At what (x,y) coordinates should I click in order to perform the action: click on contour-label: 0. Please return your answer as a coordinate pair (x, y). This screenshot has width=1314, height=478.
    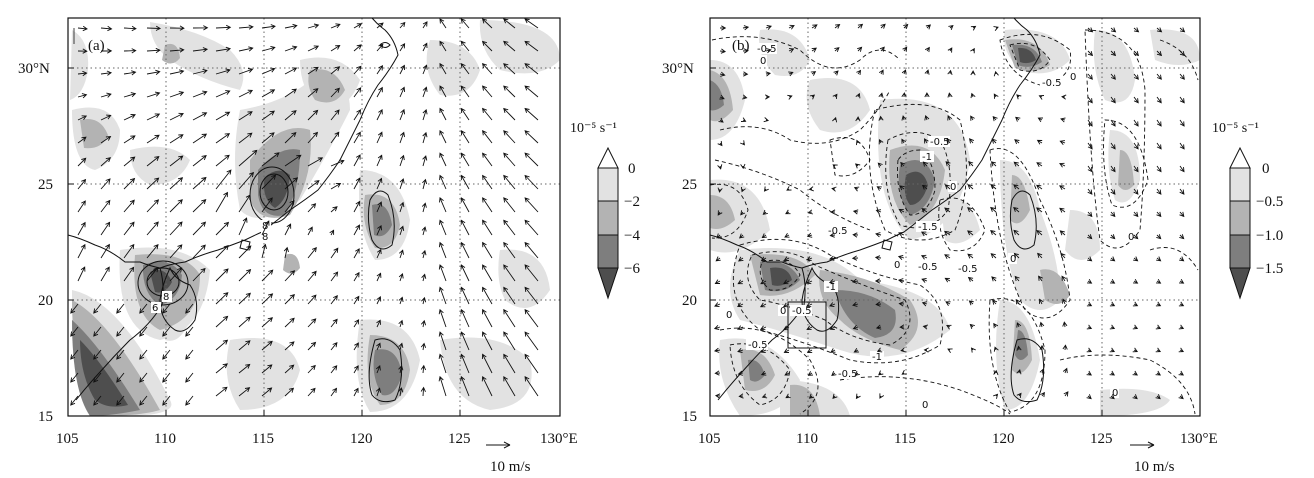
    Looking at the image, I should click on (953, 187).